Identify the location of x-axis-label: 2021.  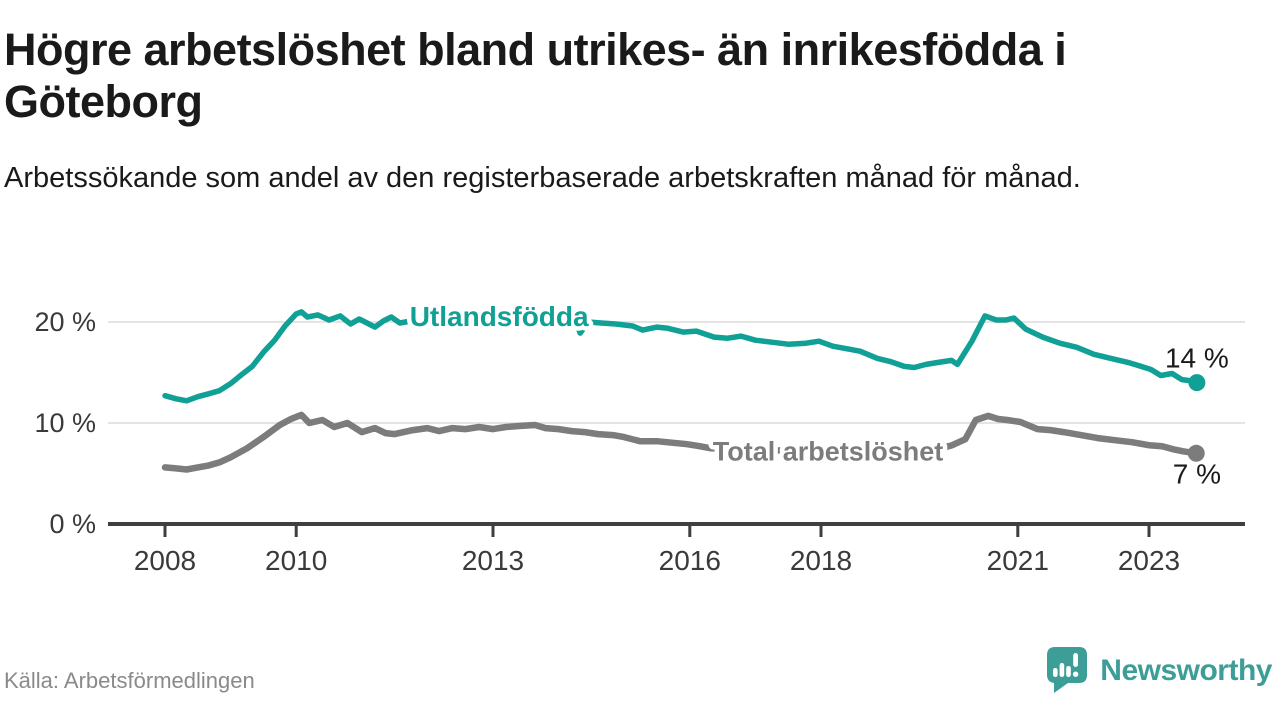
(1018, 560).